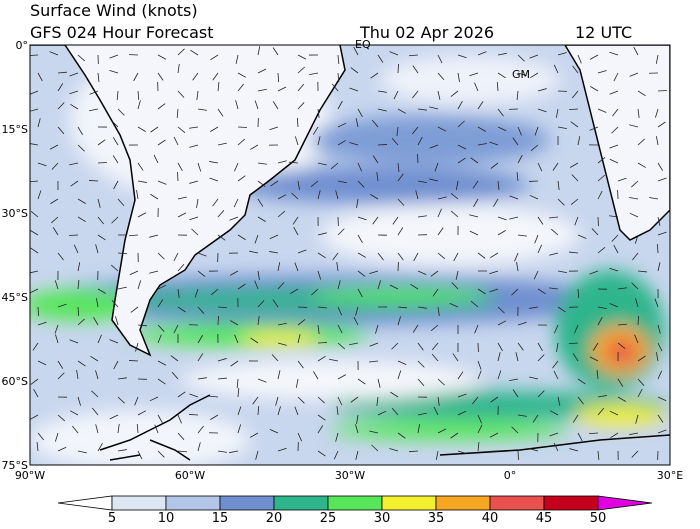 This screenshot has height=529, width=700. Describe the element at coordinates (112, 518) in the screenshot. I see `colorbar-tick-label: 5` at that location.